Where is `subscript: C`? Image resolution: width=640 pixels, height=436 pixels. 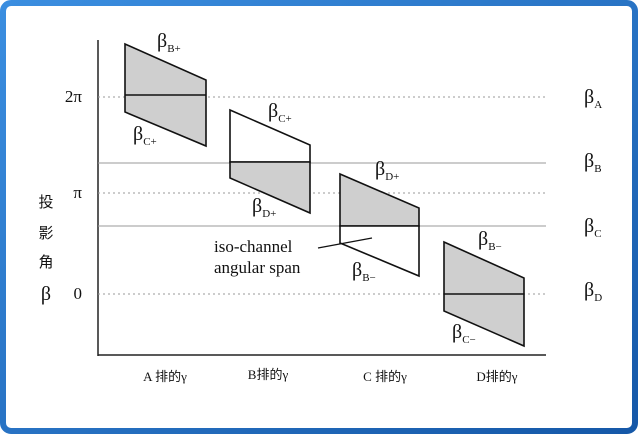
subscript: C is located at coordinates (597, 234).